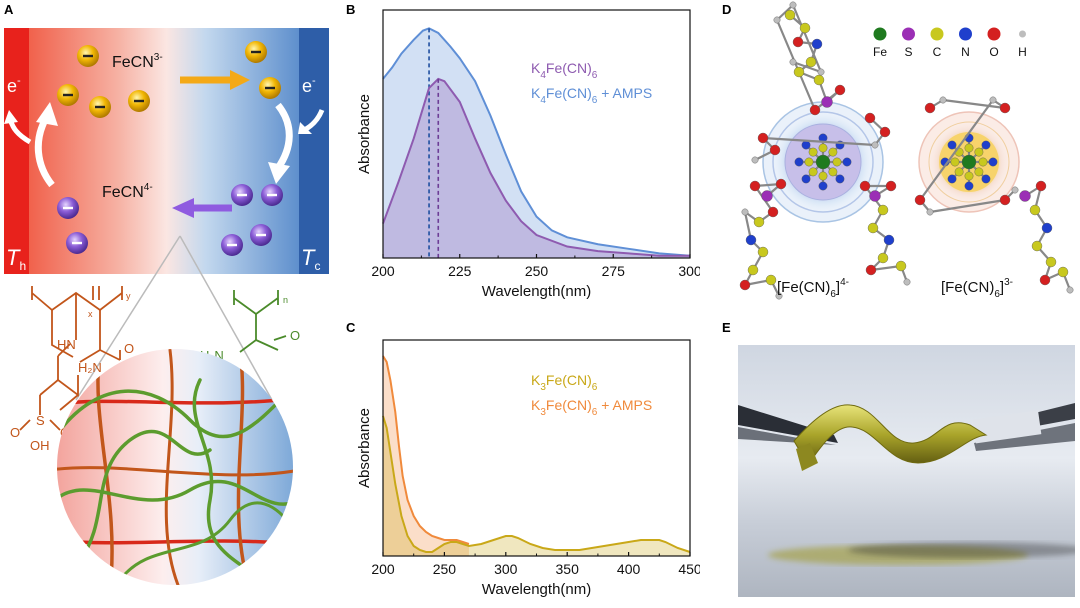 The height and width of the screenshot is (608, 1080). Describe the element at coordinates (937, 34) in the screenshot. I see `legend-atom-c` at that location.